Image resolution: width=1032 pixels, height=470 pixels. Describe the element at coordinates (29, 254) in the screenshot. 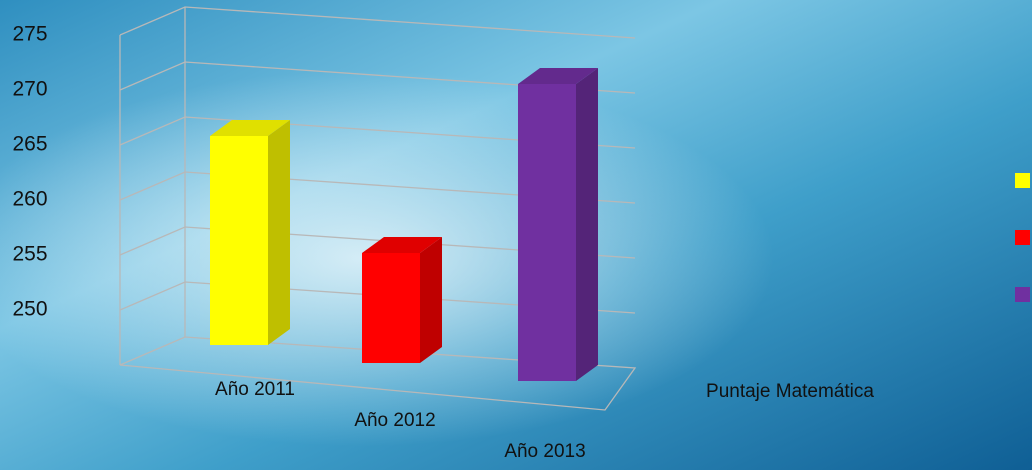

I see `y-tick-label: 255` at that location.